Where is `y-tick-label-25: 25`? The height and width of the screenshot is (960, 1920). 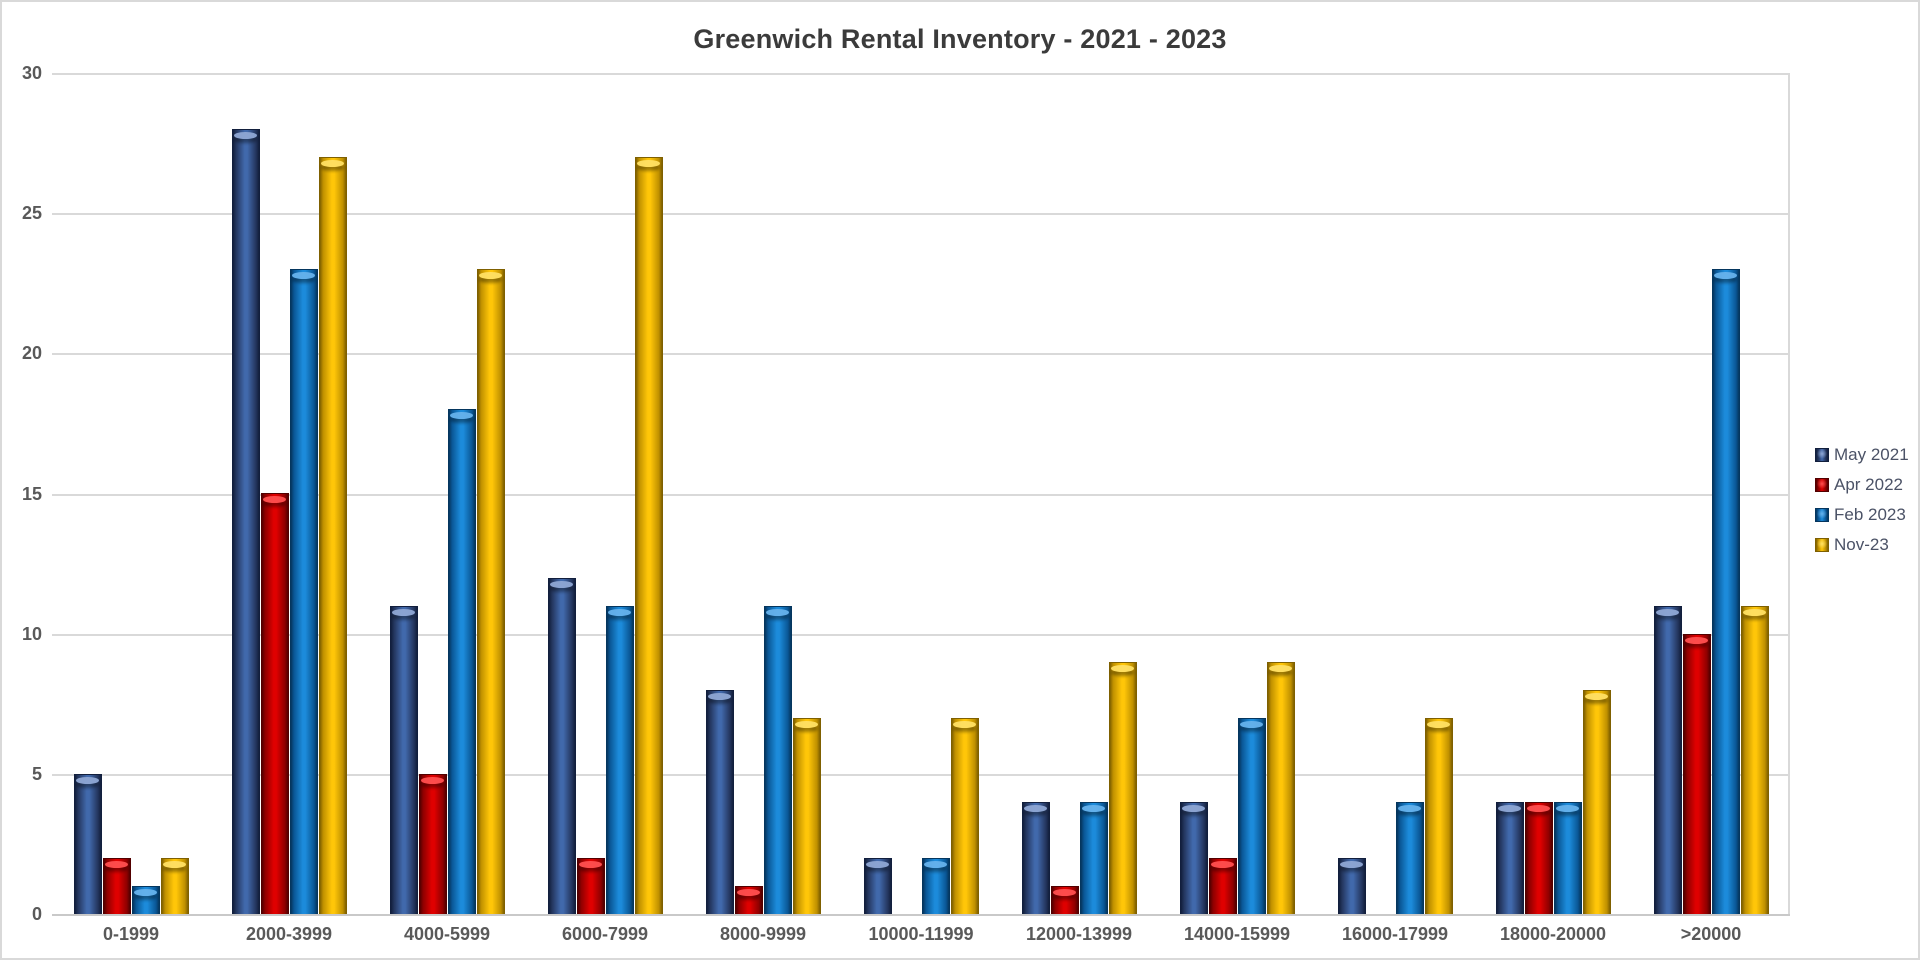
y-tick-label-25: 25 is located at coordinates (31, 213).